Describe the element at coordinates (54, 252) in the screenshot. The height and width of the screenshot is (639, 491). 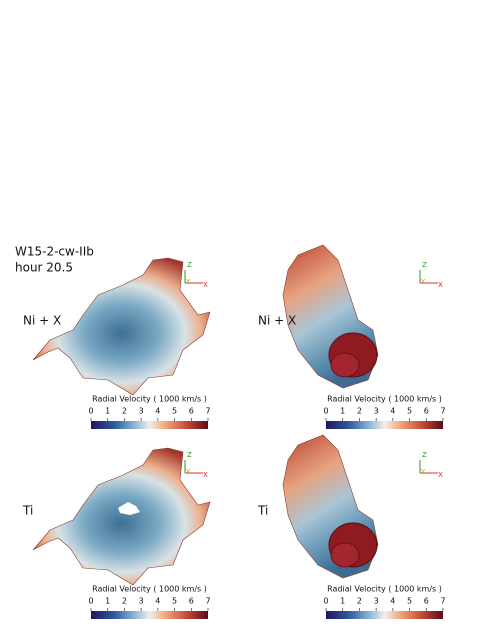
I see `title: W15-2-cw-IIb` at that location.